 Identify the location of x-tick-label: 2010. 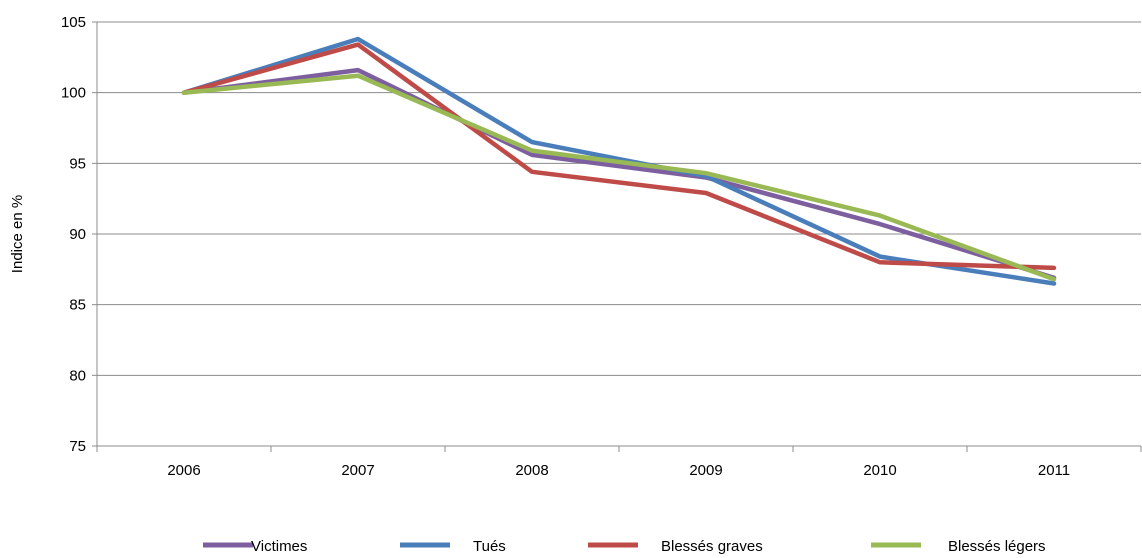
(879, 470).